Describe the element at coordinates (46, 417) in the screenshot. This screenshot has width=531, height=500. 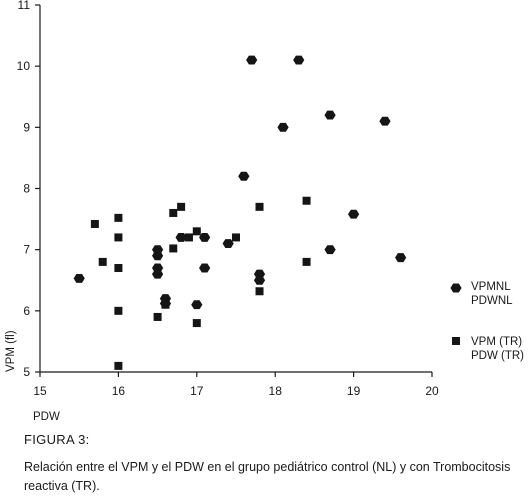
I see `x-axis-label: PDW` at that location.